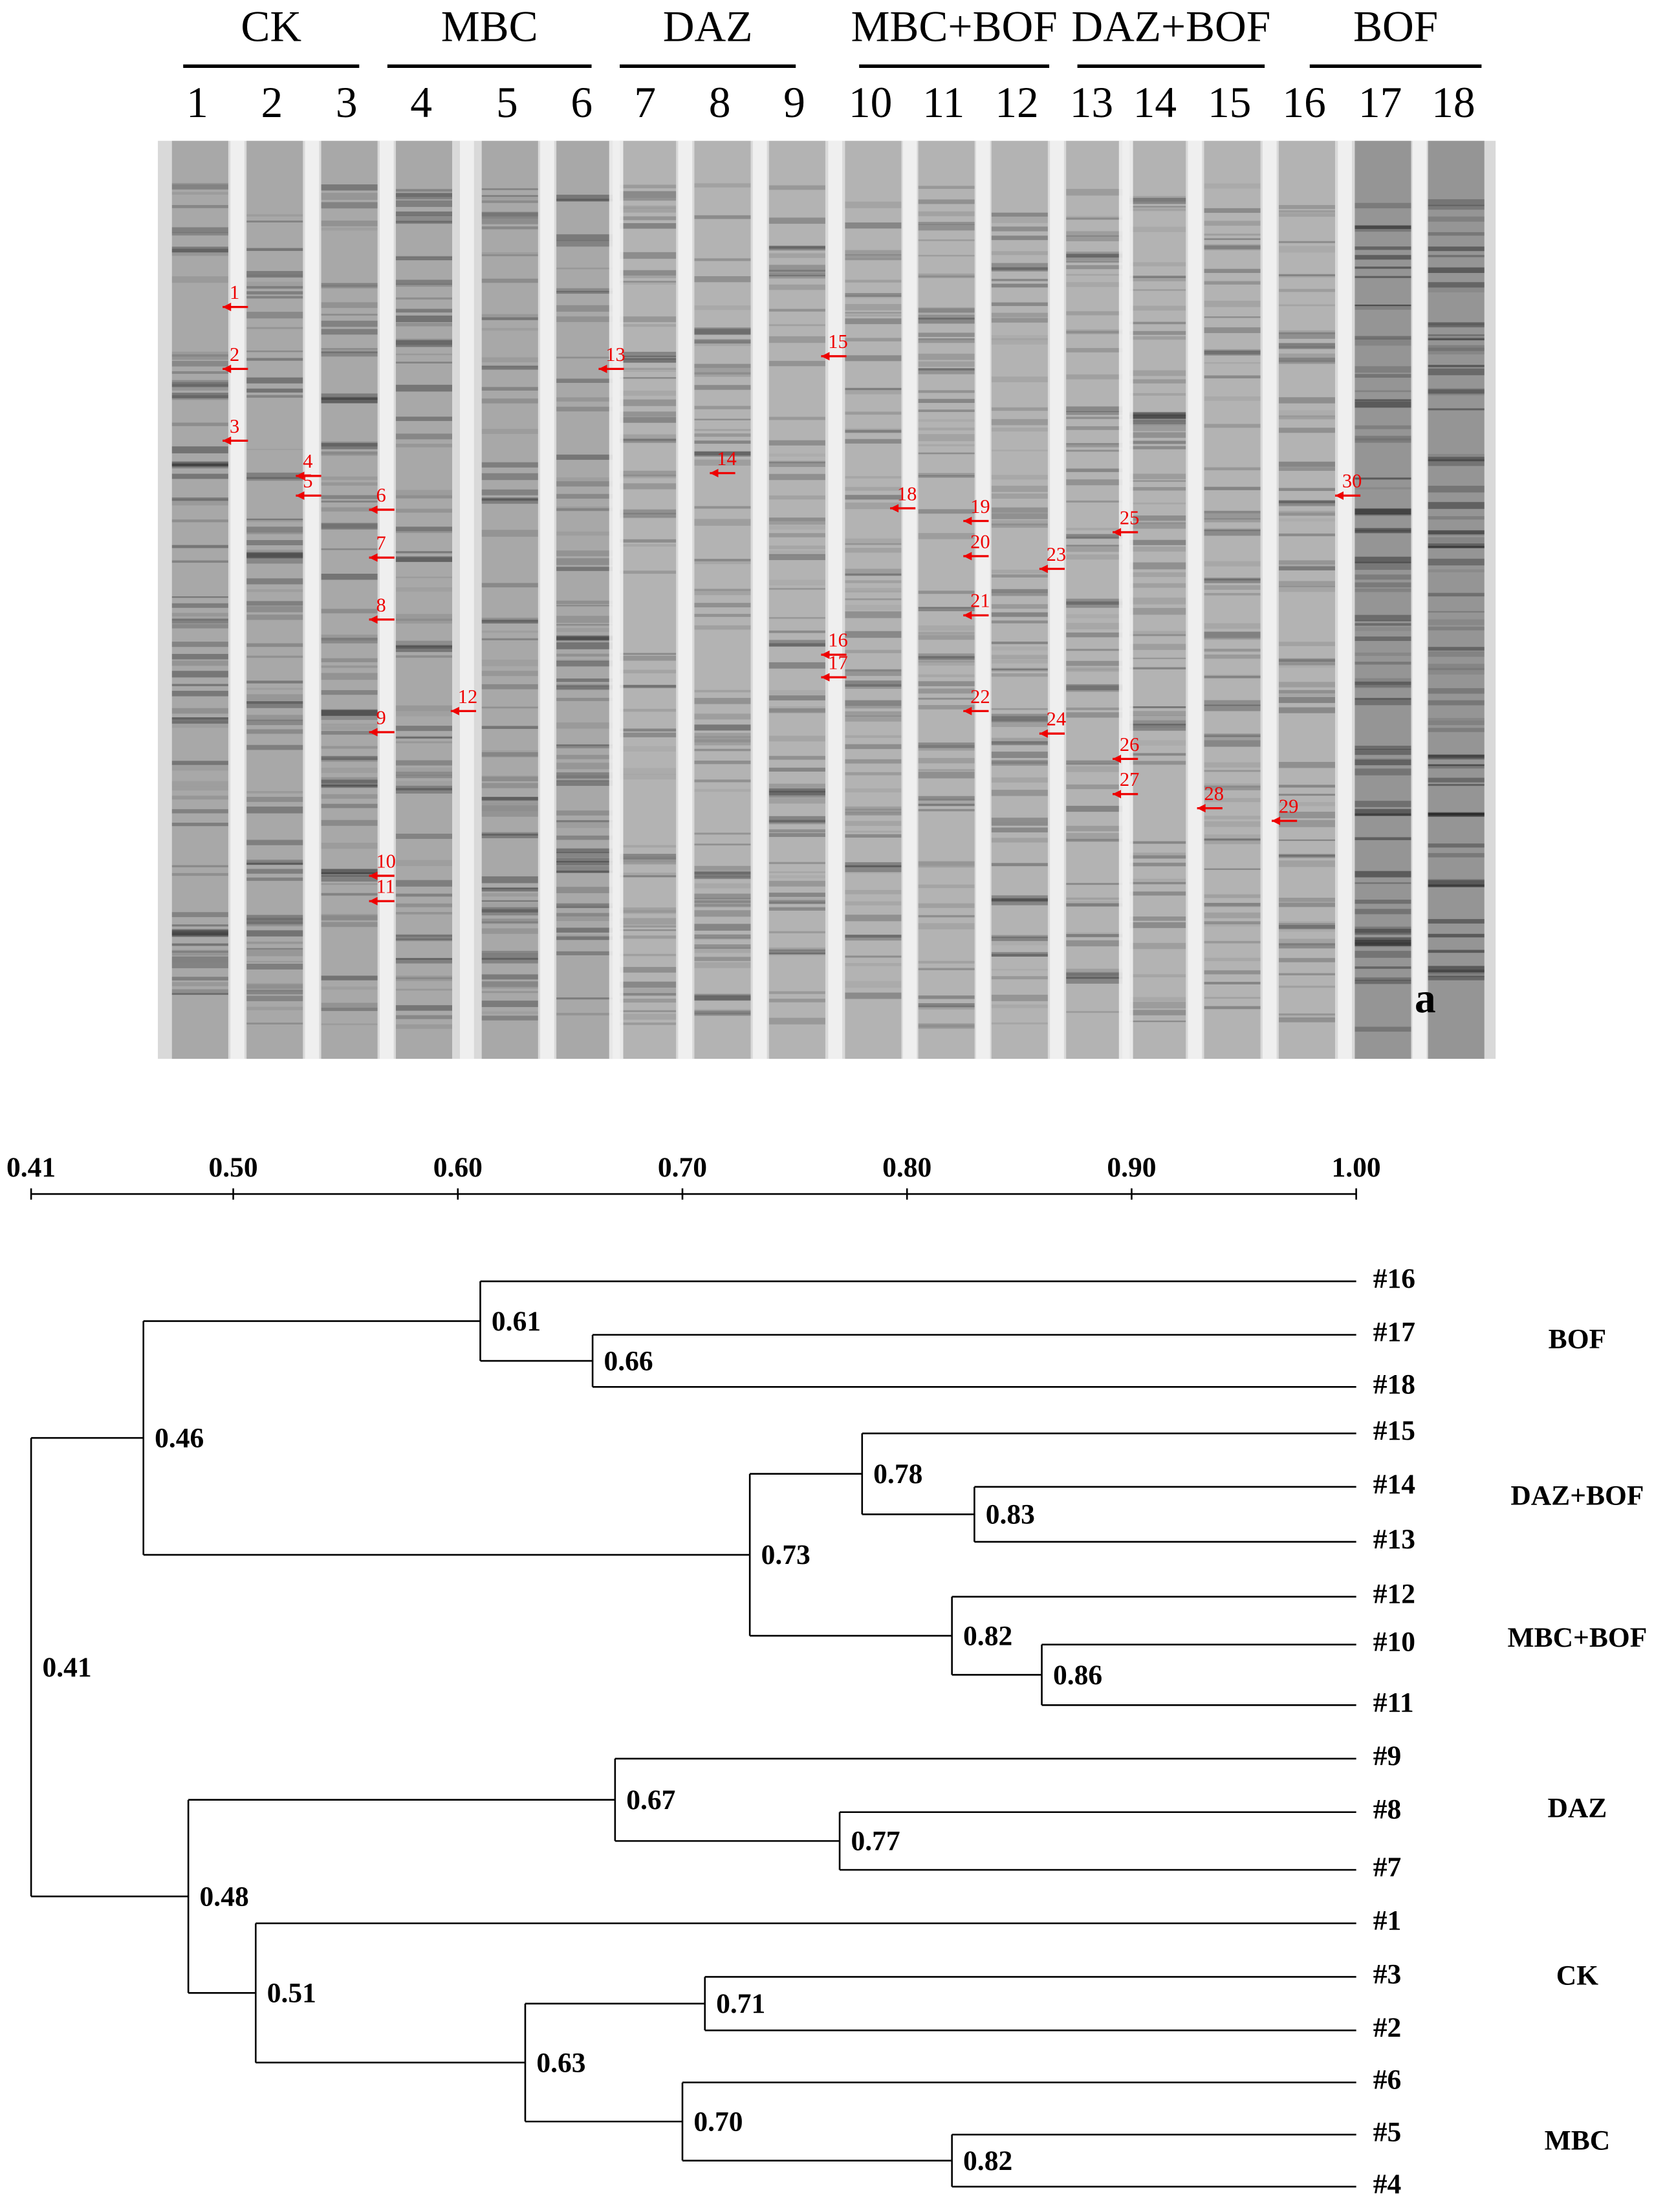 This screenshot has height=2212, width=1676. What do you see at coordinates (988, 1635) in the screenshot?
I see `node-label: 0.82` at bounding box center [988, 1635].